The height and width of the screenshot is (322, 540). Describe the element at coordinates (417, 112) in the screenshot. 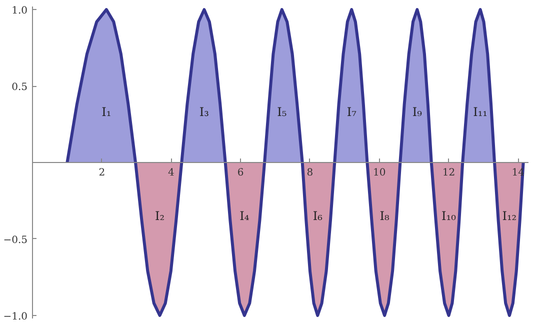

I see `annotation: I₉` at that location.